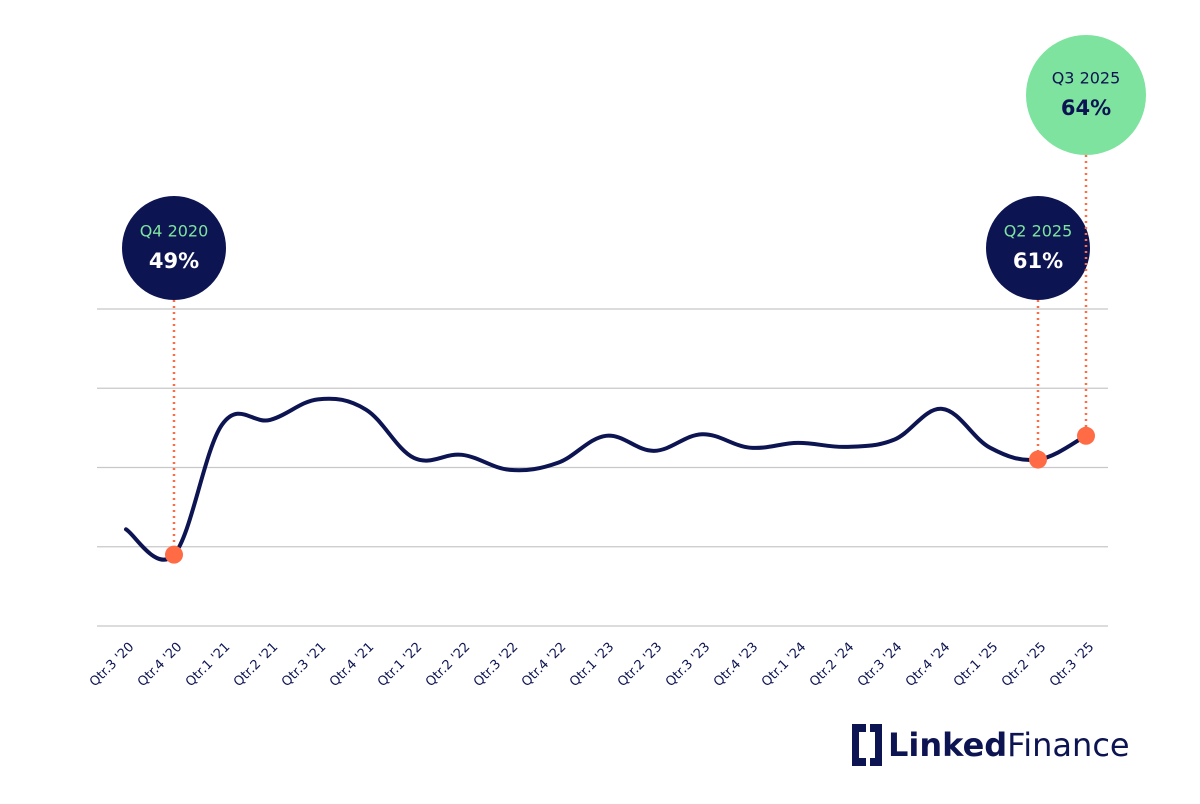 The width and height of the screenshot is (1200, 804). I want to click on x-tick-label: Qtr.4 '20, so click(160, 665).